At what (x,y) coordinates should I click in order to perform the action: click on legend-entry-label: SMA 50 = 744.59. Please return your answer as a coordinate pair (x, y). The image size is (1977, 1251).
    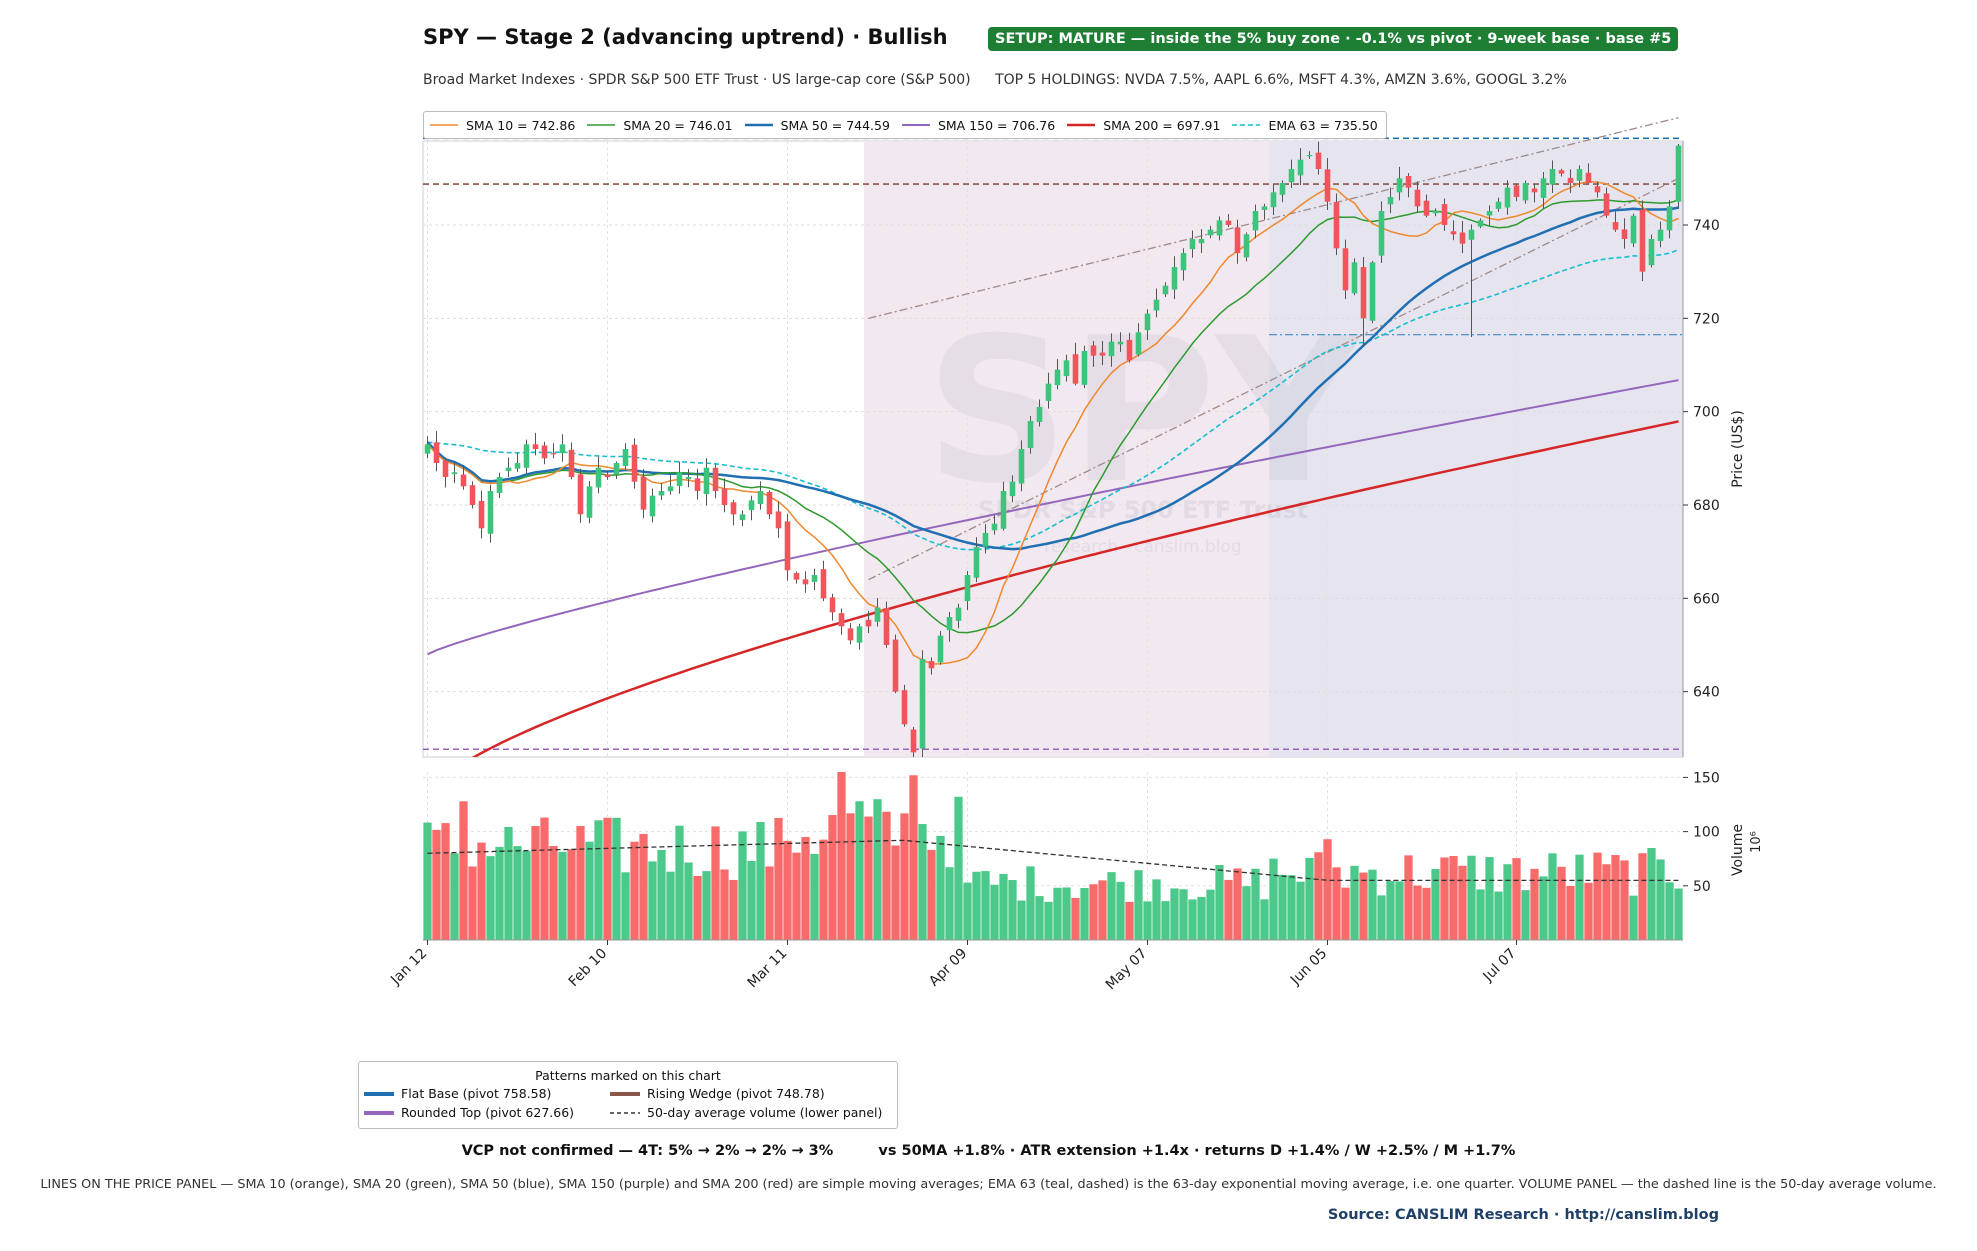
    Looking at the image, I should click on (835, 125).